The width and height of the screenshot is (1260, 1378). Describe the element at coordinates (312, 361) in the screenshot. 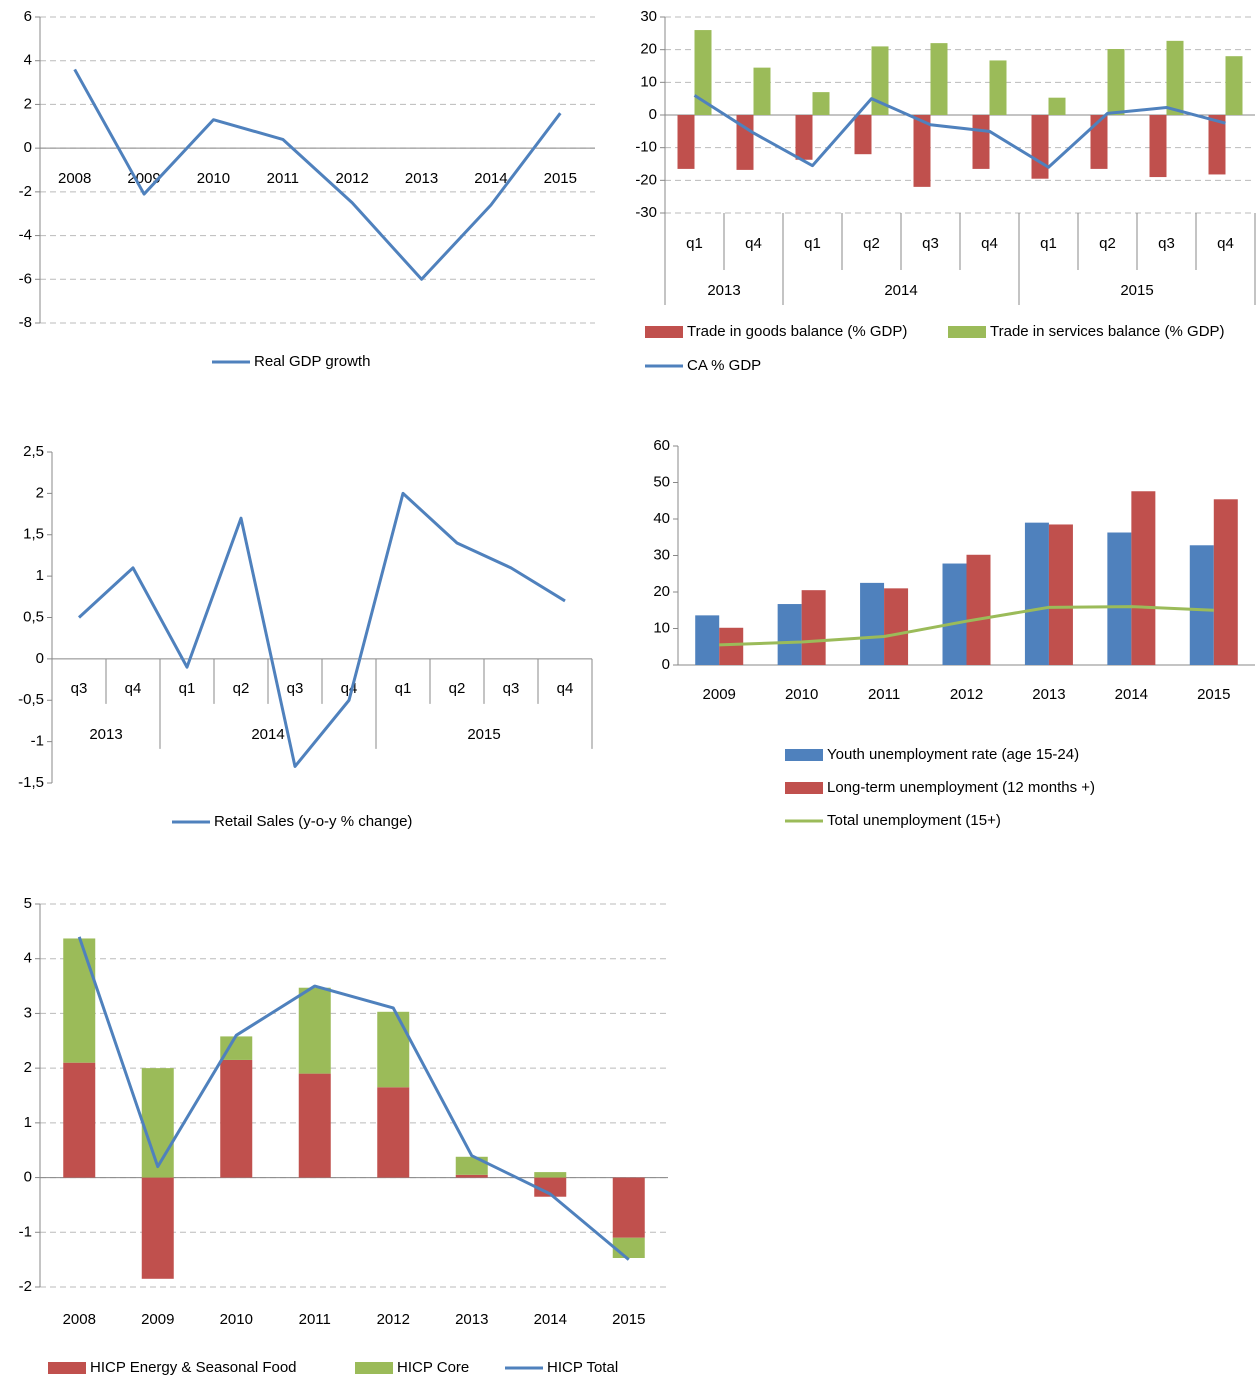

I see `legend-label: Real GDP growth` at that location.